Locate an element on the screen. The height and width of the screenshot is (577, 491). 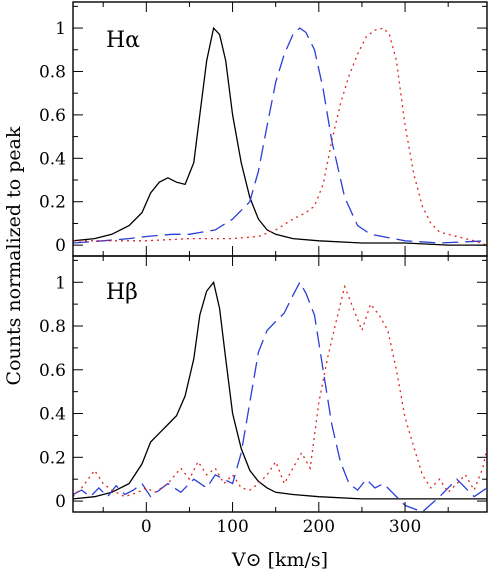
x-axis-title: V⊙ [km/s] is located at coordinates (279, 560).